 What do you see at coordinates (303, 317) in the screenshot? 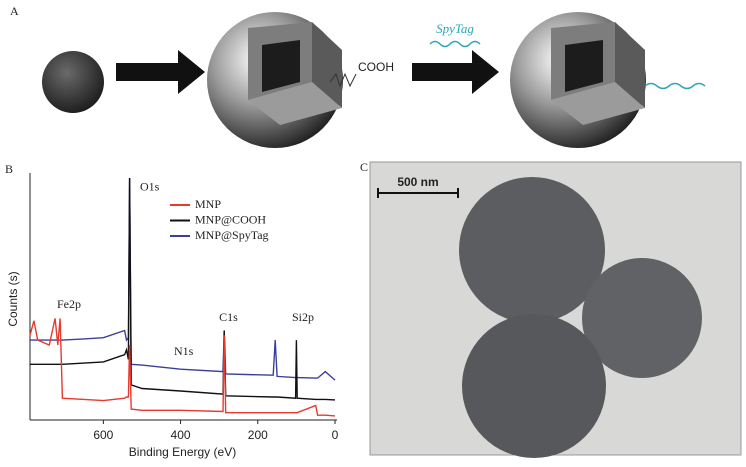
I see `peak-label: Si2p` at bounding box center [303, 317].